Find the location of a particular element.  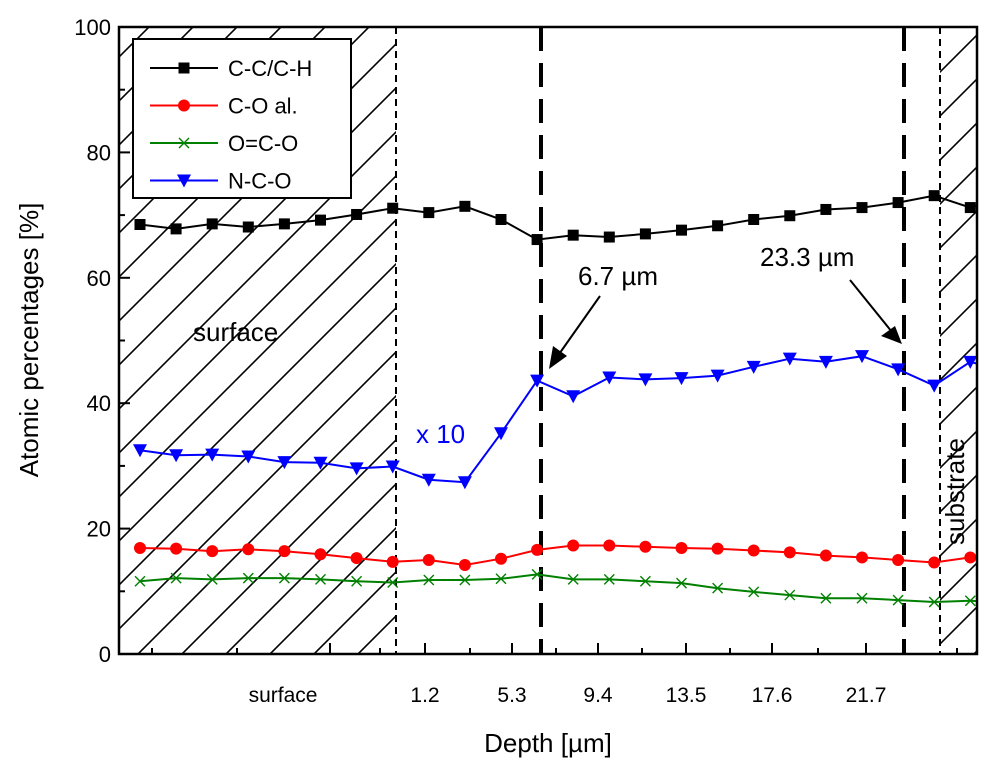

x-tick-label: 9.4 is located at coordinates (598, 695).